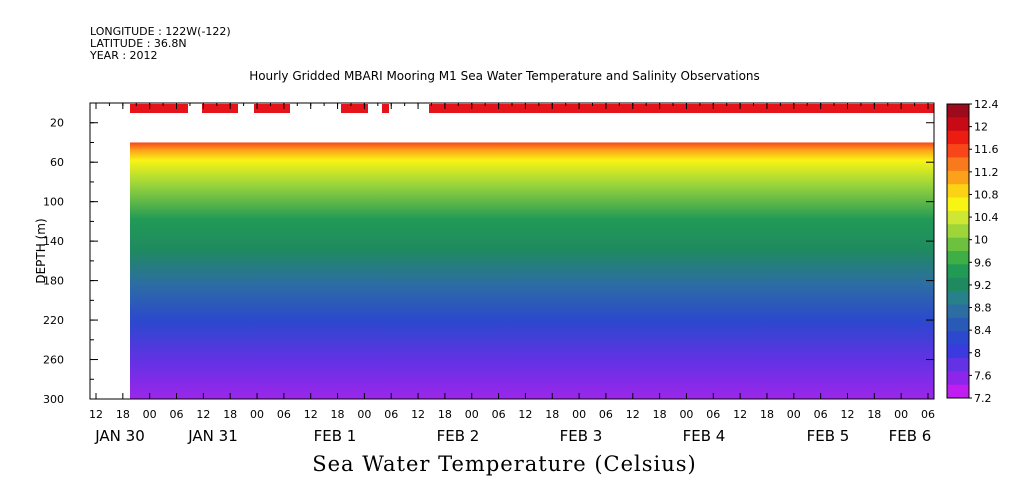 This screenshot has height=504, width=1009. What do you see at coordinates (983, 262) in the screenshot?
I see `colorbar-level-label: 9.6` at bounding box center [983, 262].